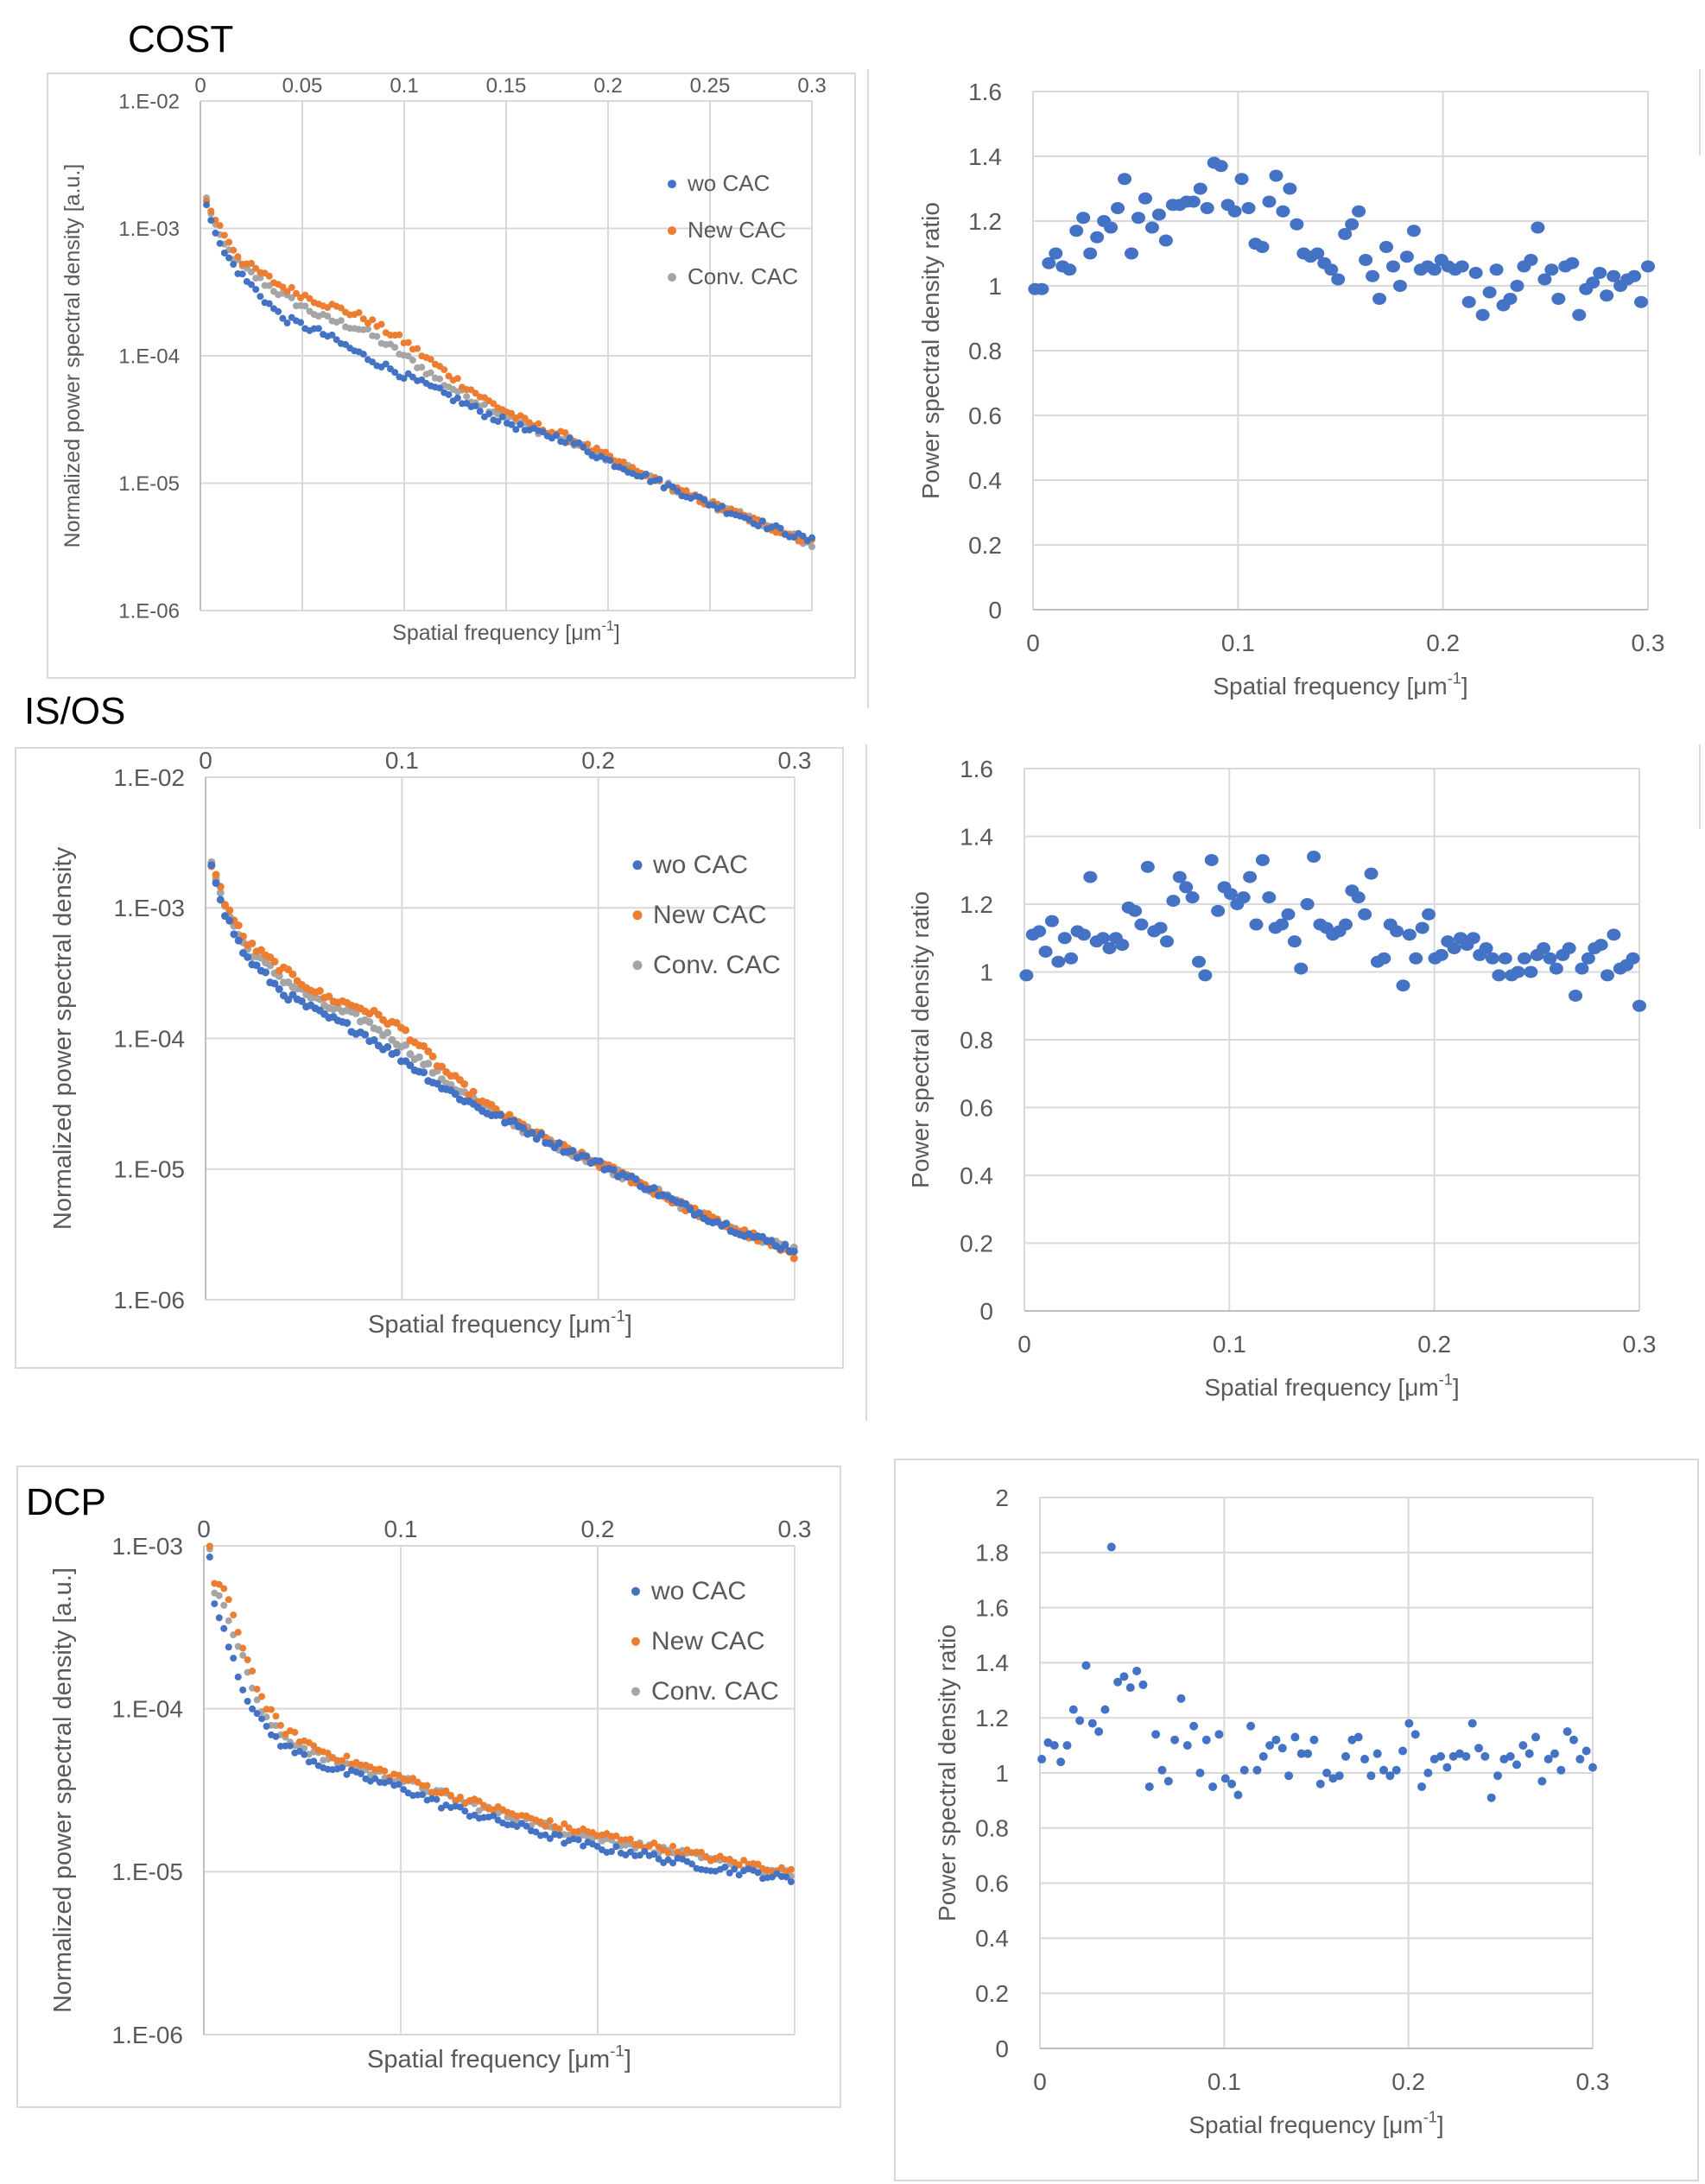 Image resolution: width=1705 pixels, height=2184 pixels. I want to click on y-tick-label: 0.6, so click(992, 1883).